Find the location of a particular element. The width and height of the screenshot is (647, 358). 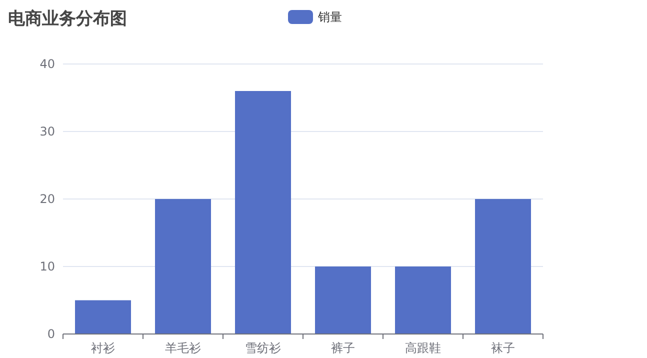

x-tick-label: 裤子 is located at coordinates (343, 348).